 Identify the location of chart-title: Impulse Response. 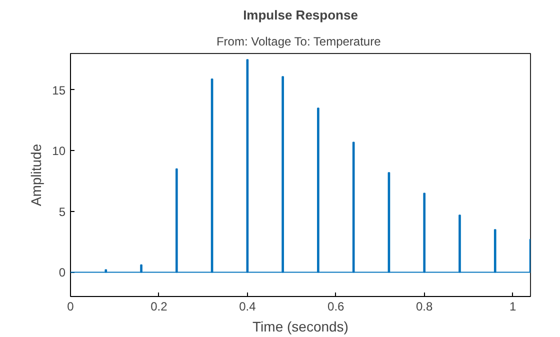
(300, 15).